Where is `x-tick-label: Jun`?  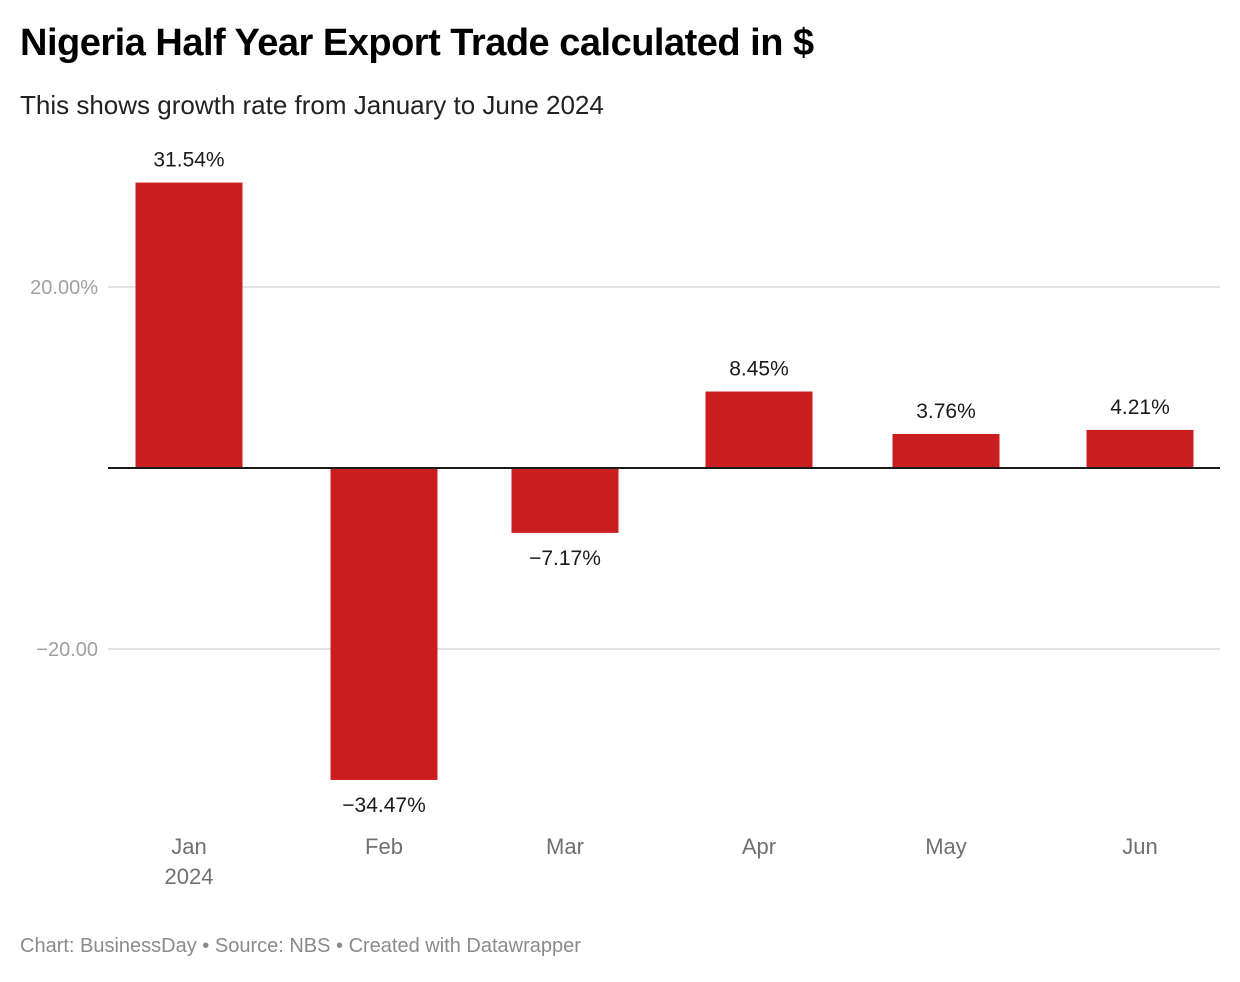 x-tick-label: Jun is located at coordinates (1139, 846).